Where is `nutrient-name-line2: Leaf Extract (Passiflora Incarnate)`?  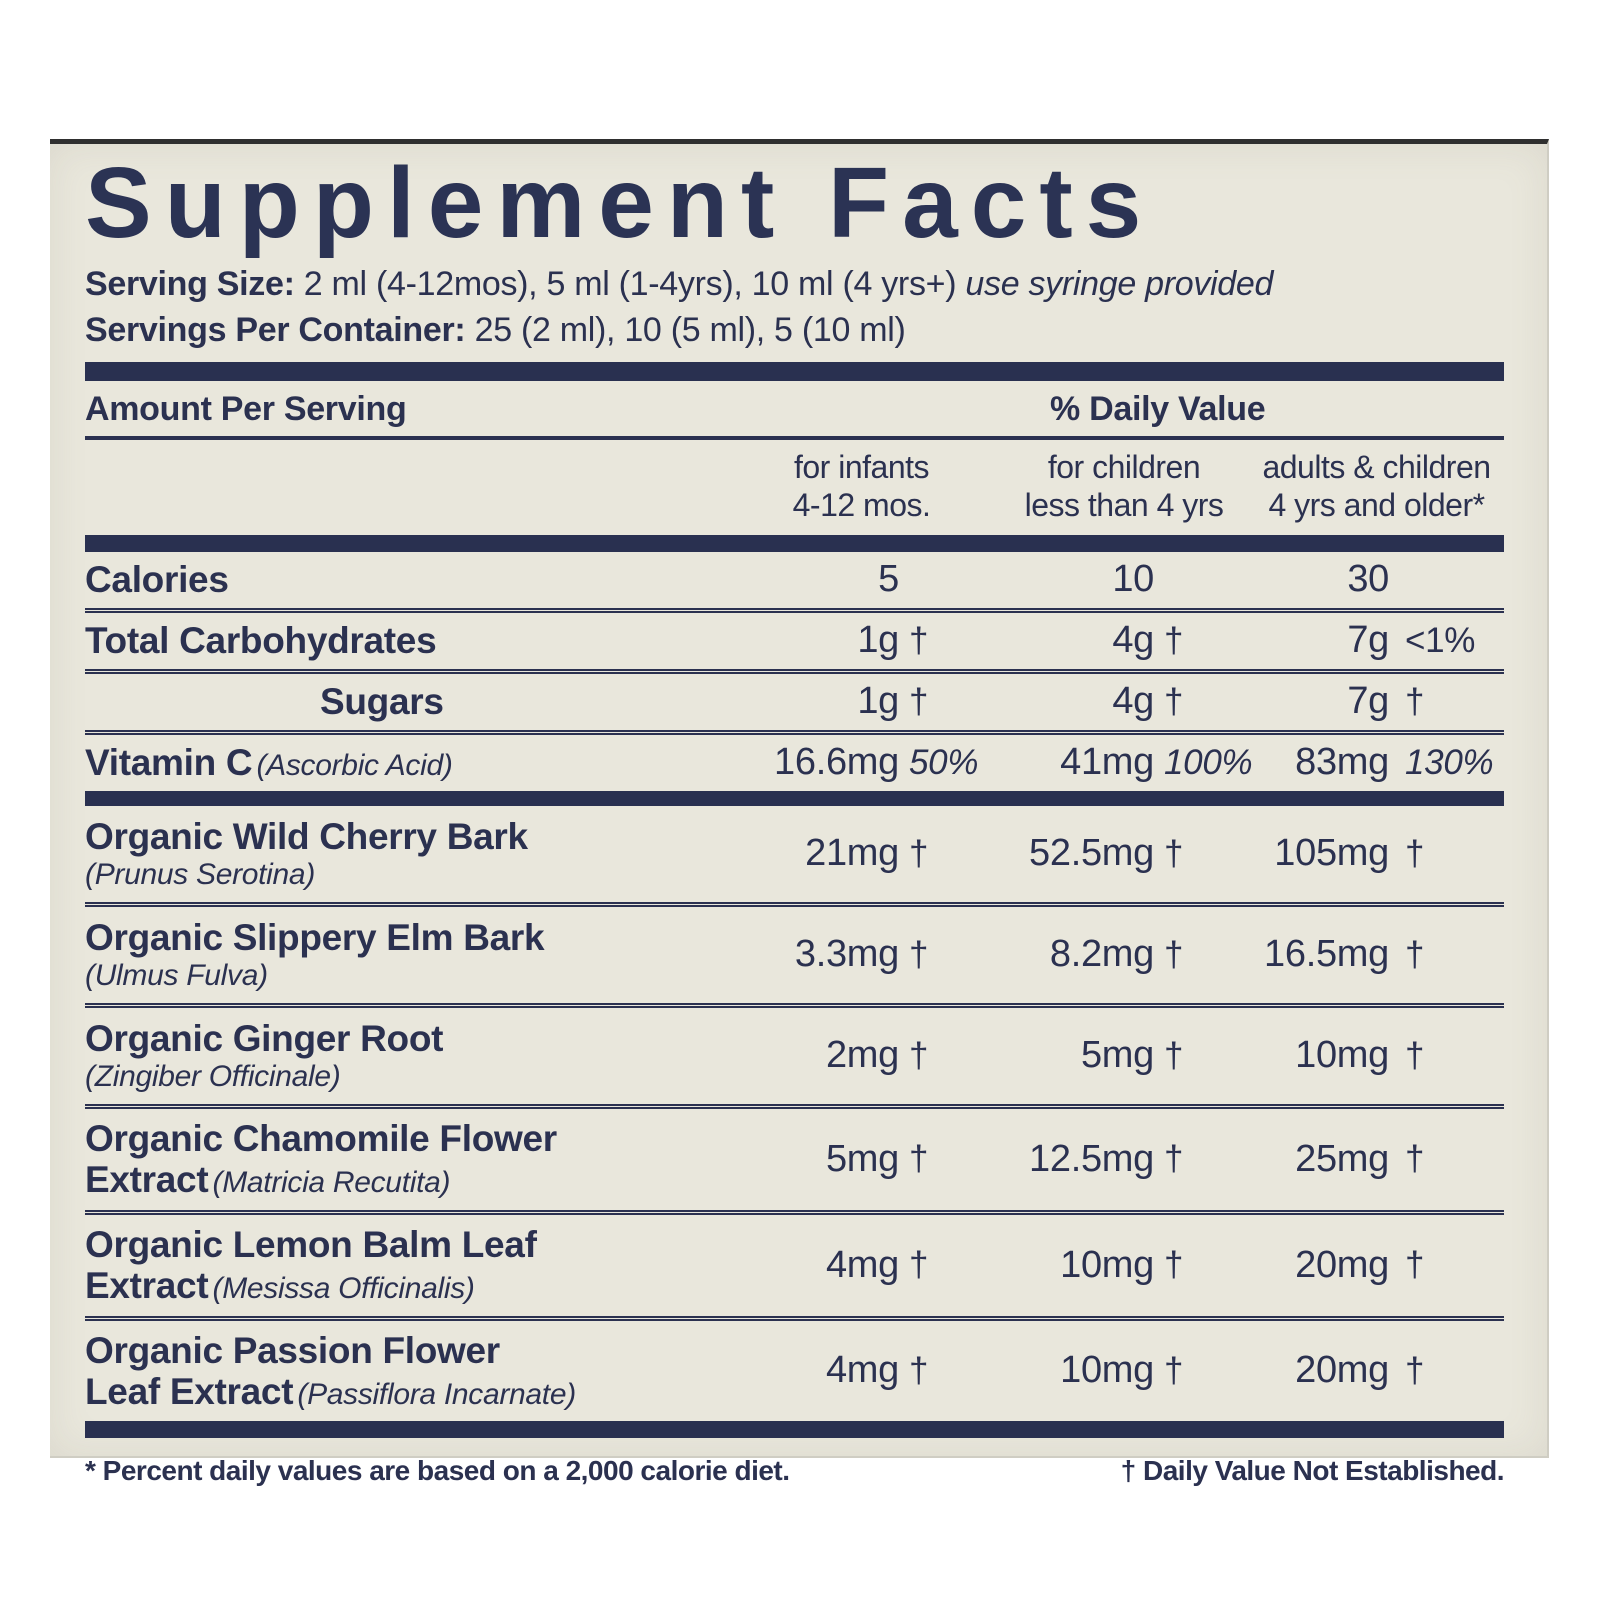 nutrient-name-line2: Leaf Extract (Passiflora Incarnate) is located at coordinates (401, 1391).